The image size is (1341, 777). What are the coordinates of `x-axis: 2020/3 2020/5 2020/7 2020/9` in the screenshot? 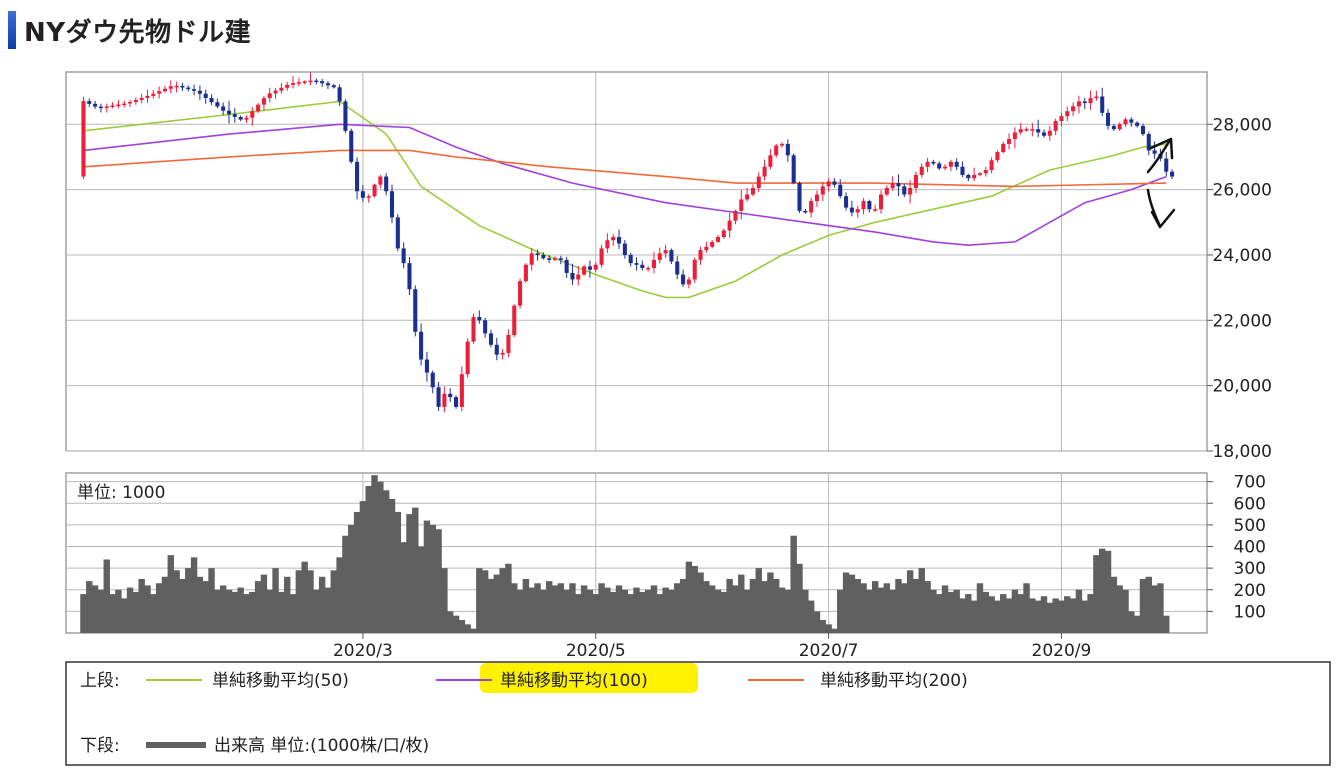 It's located at (712, 647).